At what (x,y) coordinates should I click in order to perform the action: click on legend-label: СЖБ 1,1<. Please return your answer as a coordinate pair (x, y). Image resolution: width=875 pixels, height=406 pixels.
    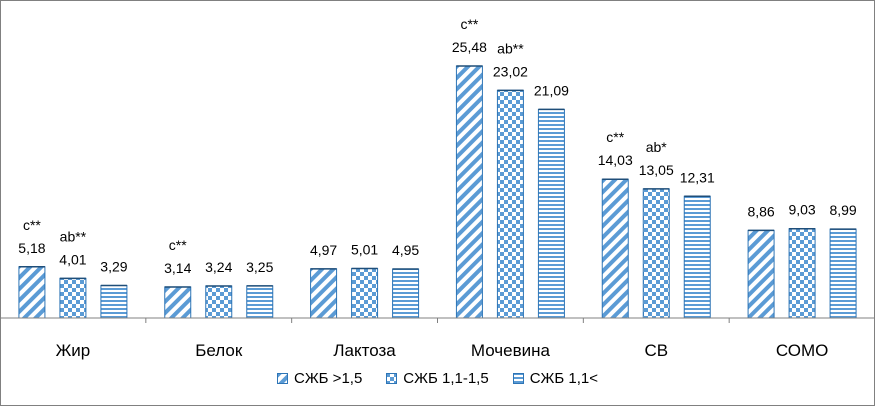
    Looking at the image, I should click on (564, 378).